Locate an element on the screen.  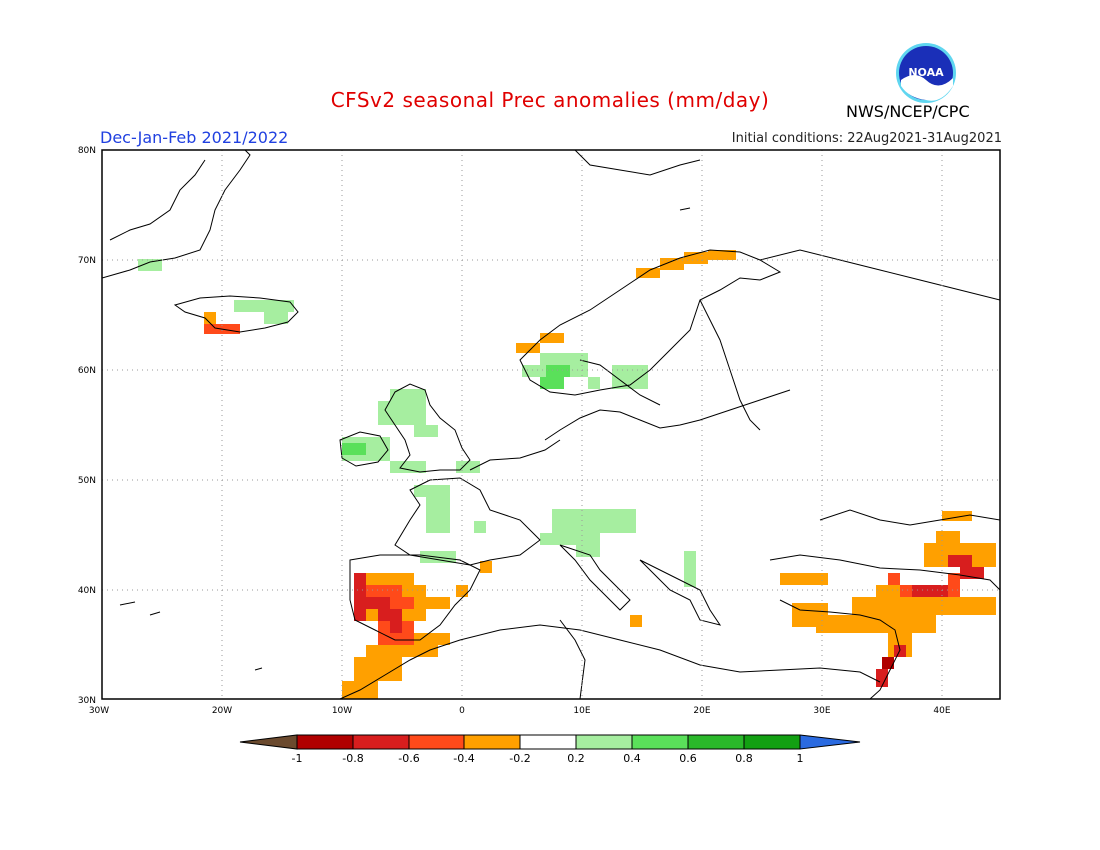
colorbar-ticks: -1 -0.8 -0.6 -0.4 -0.2 0.2 0.4 0.6 0.8 1 is located at coordinates (548, 758).